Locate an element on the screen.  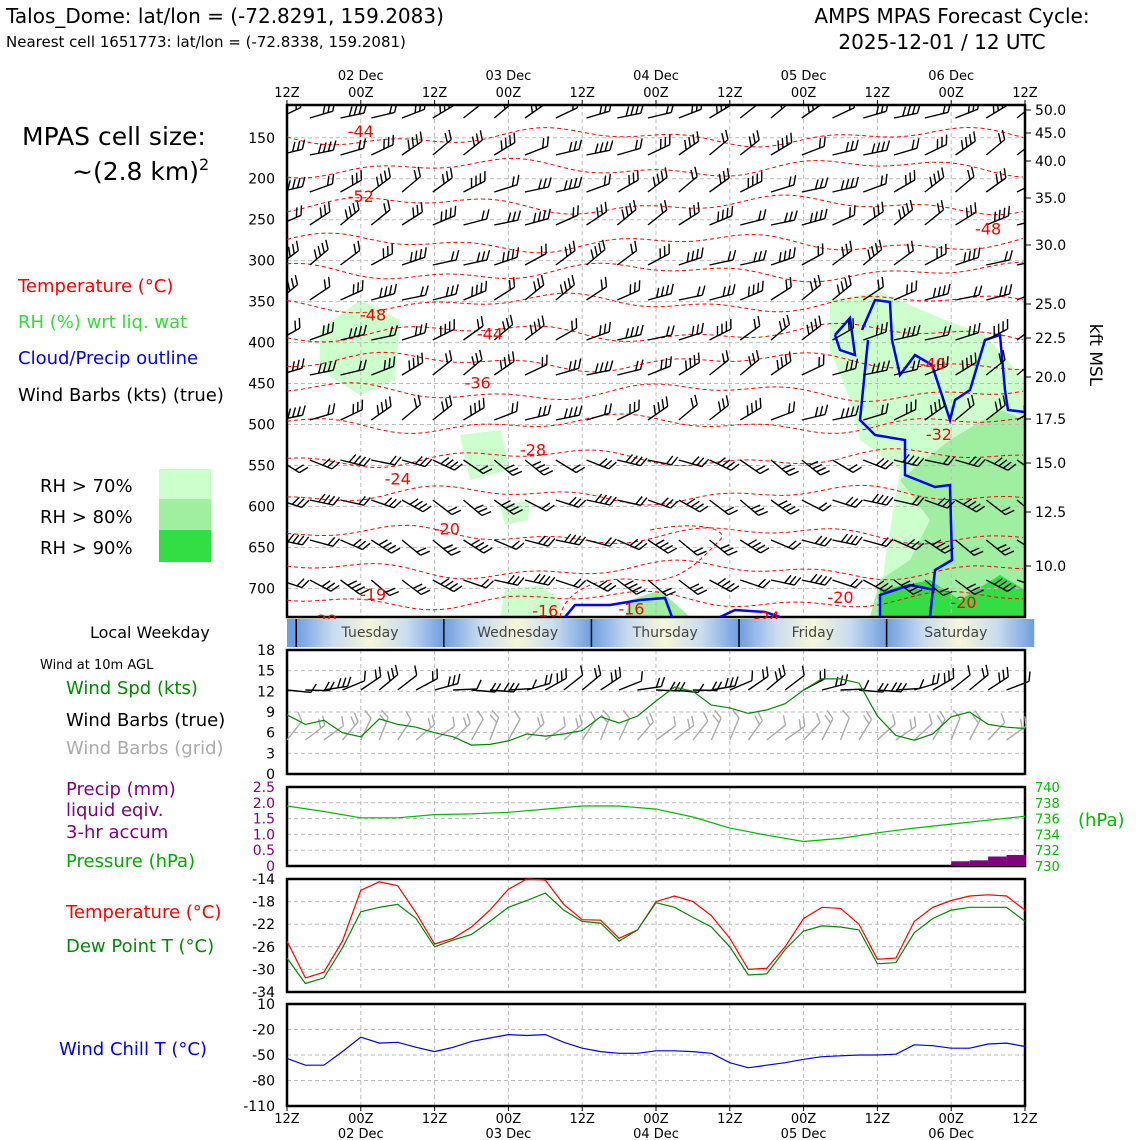
cloud-outline-main is located at coordinates (941, 457).